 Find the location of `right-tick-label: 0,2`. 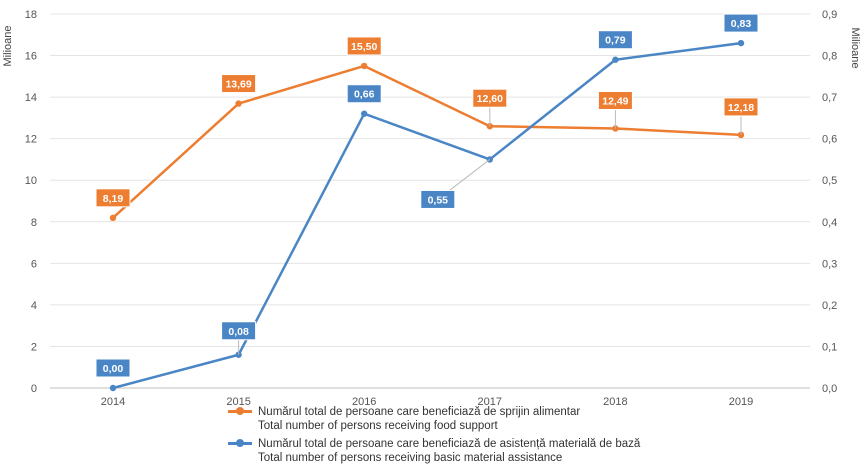

right-tick-label: 0,2 is located at coordinates (829, 306).